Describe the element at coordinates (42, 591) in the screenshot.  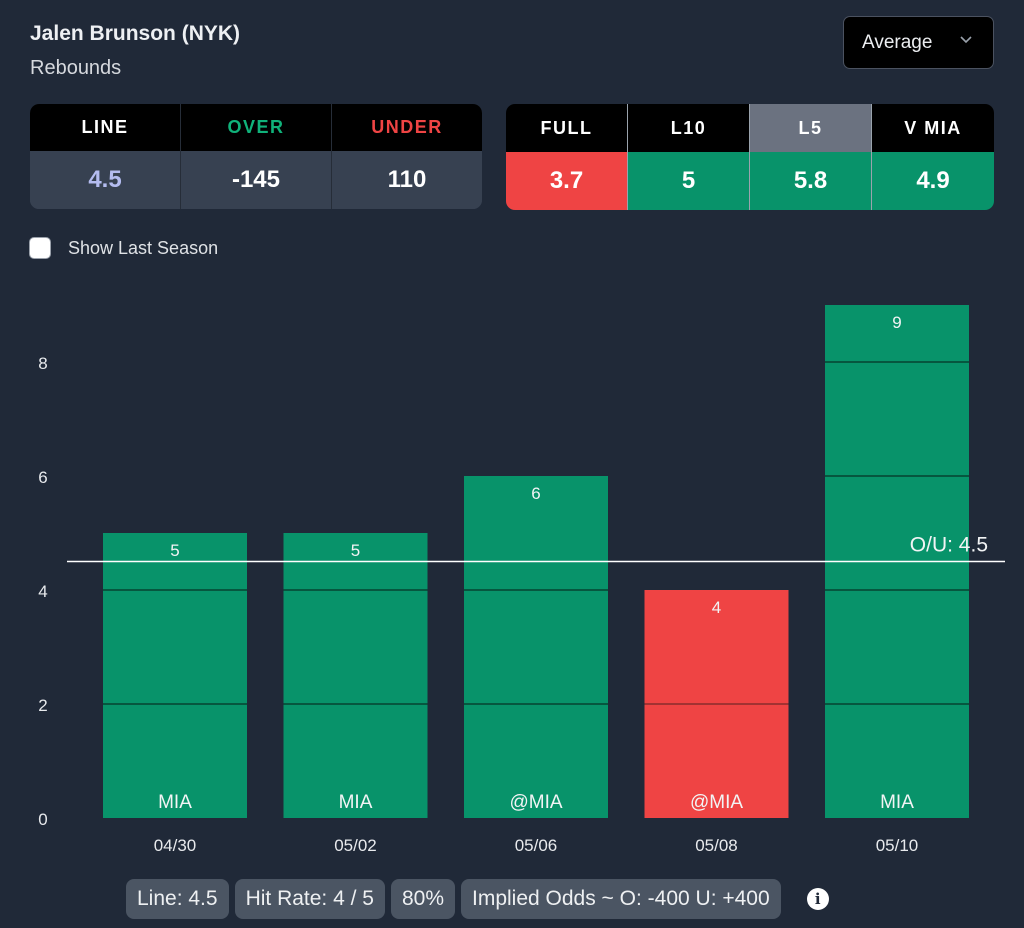
I see `y-tick-label-4: 4` at that location.